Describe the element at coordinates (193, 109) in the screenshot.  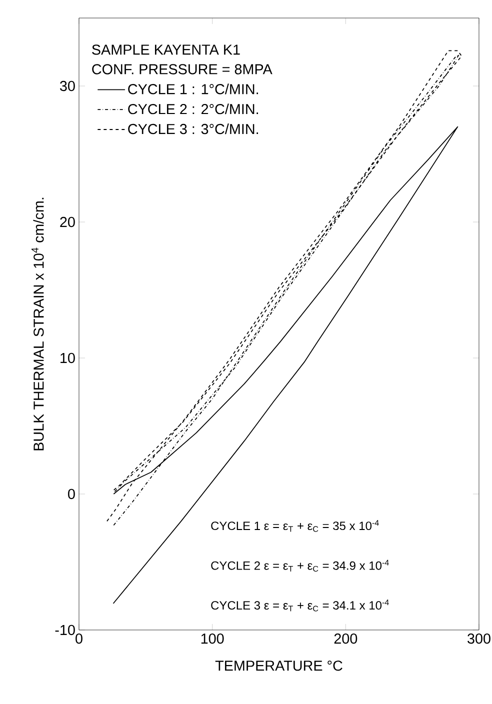
I see `legend-label: CYCLE 2 : 2°C/MIN.` at that location.